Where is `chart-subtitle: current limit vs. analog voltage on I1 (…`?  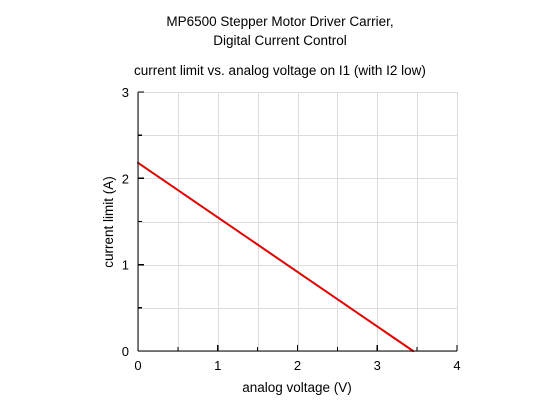
chart-subtitle: current limit vs. analog voltage on I1 (… is located at coordinates (280, 70).